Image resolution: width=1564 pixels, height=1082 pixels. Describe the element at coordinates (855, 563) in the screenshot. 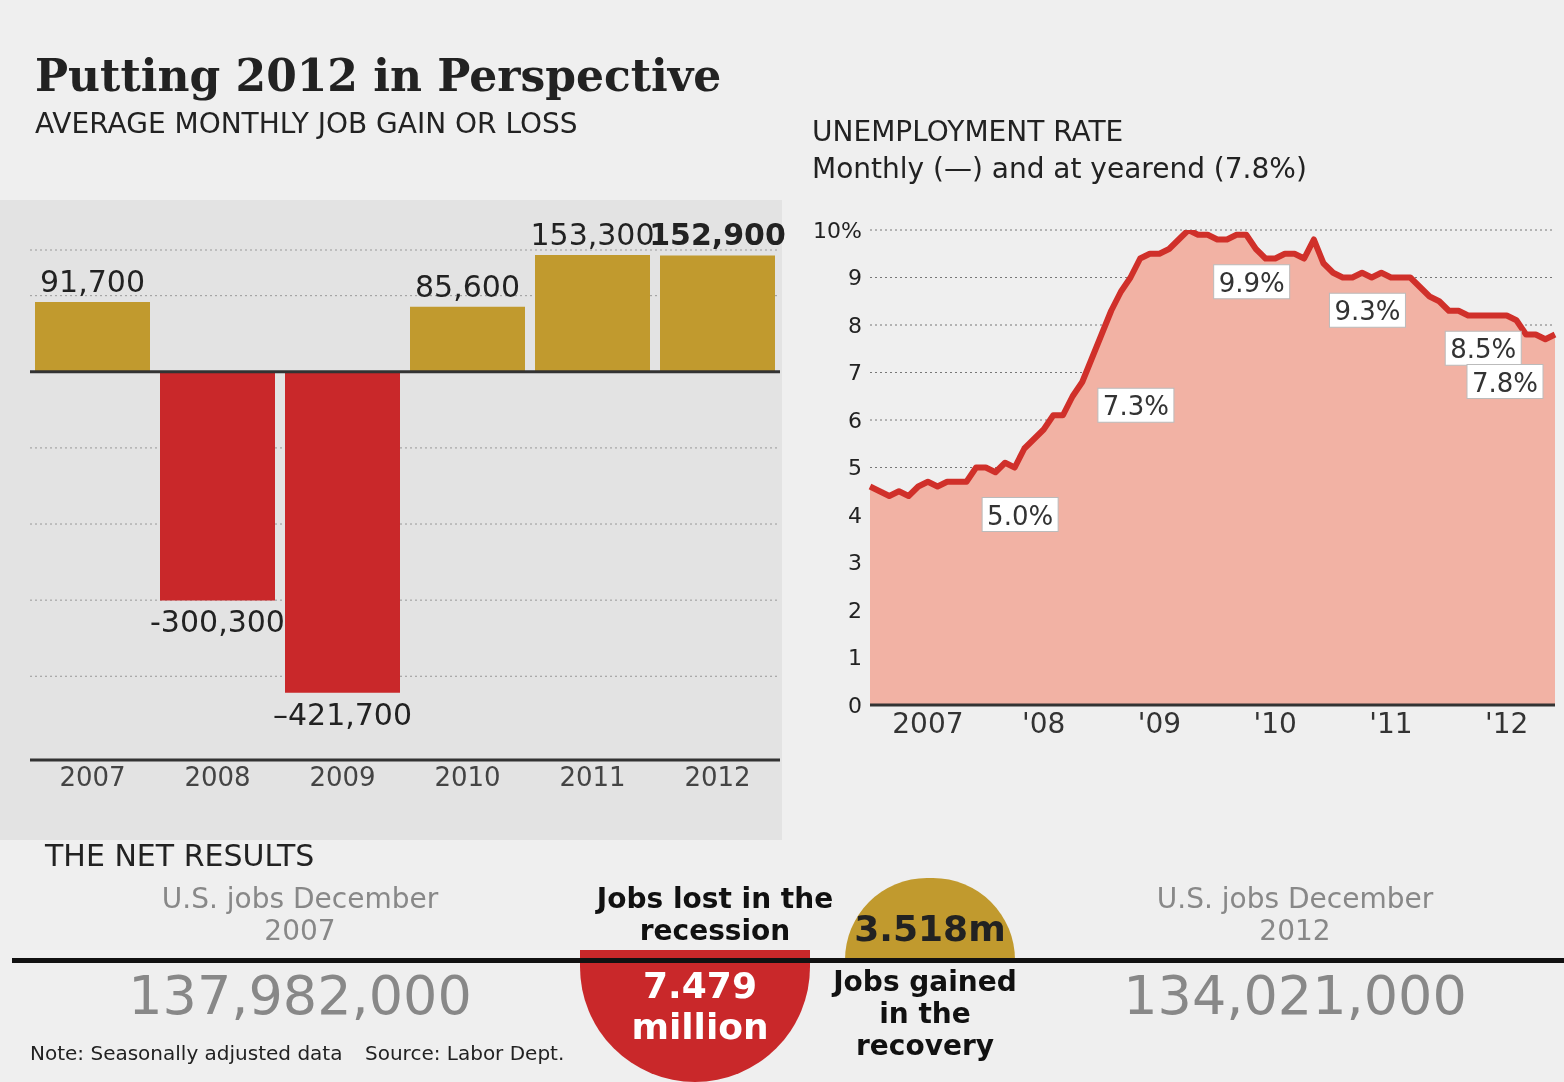

I see `y-tick-label: 3` at that location.